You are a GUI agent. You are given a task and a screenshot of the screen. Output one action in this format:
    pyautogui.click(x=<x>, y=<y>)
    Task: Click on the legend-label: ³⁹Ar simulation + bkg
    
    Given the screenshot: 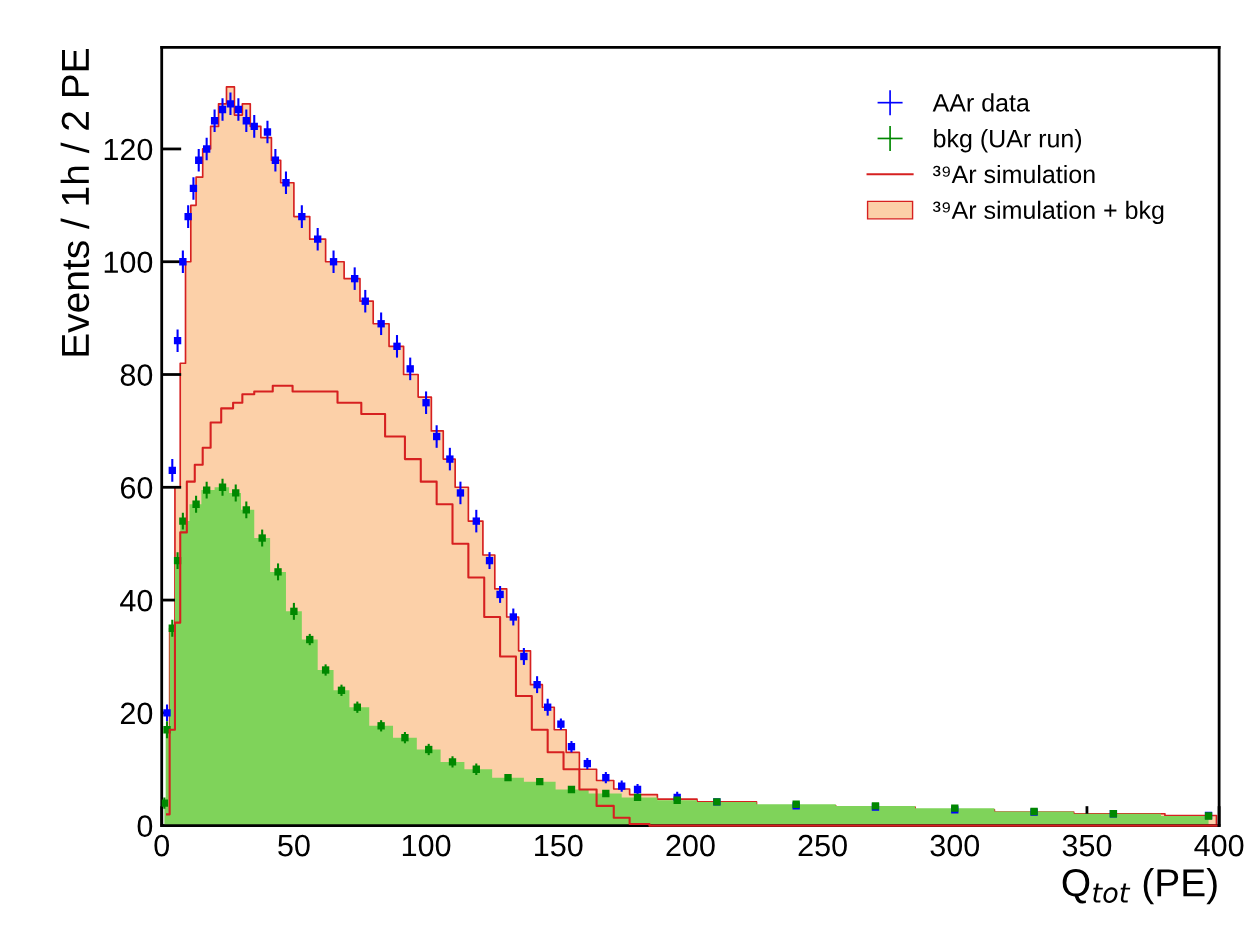 What is the action you would take?
    pyautogui.click(x=1048, y=212)
    